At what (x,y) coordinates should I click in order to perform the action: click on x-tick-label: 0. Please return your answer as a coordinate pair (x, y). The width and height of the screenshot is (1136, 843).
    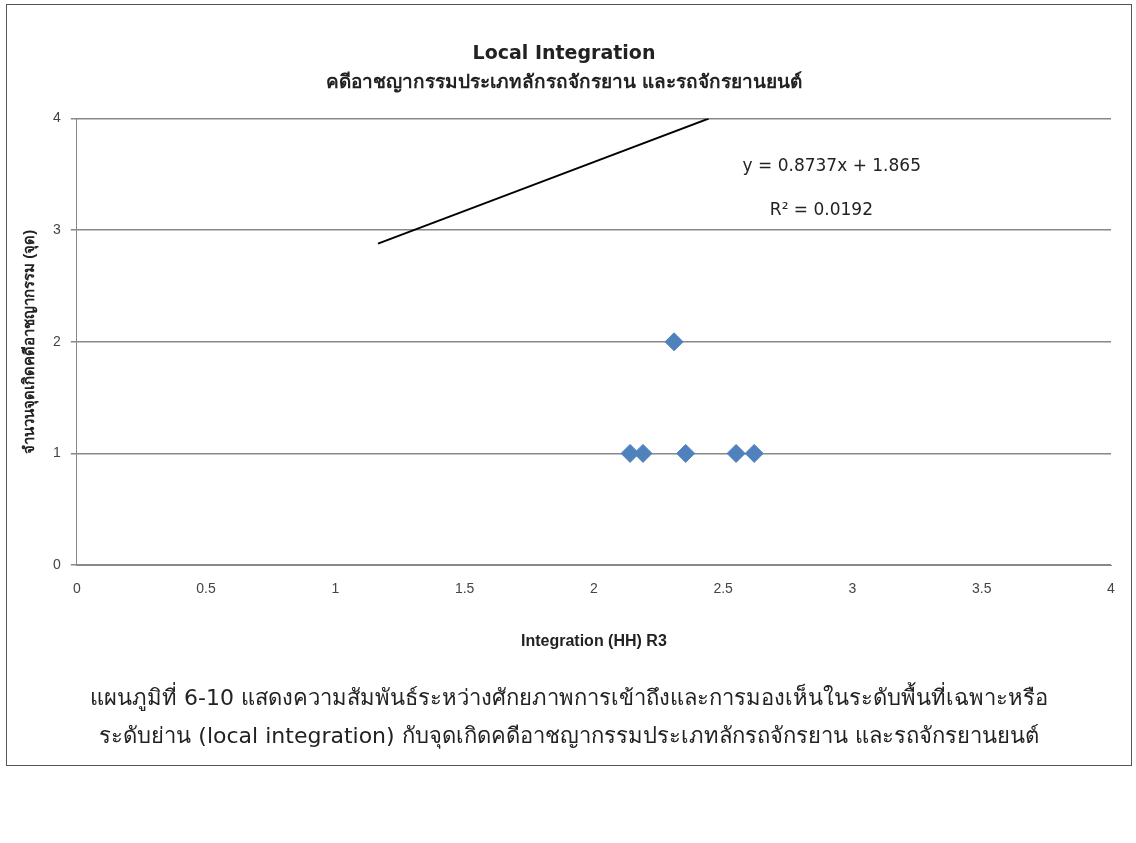
    Looking at the image, I should click on (76, 588).